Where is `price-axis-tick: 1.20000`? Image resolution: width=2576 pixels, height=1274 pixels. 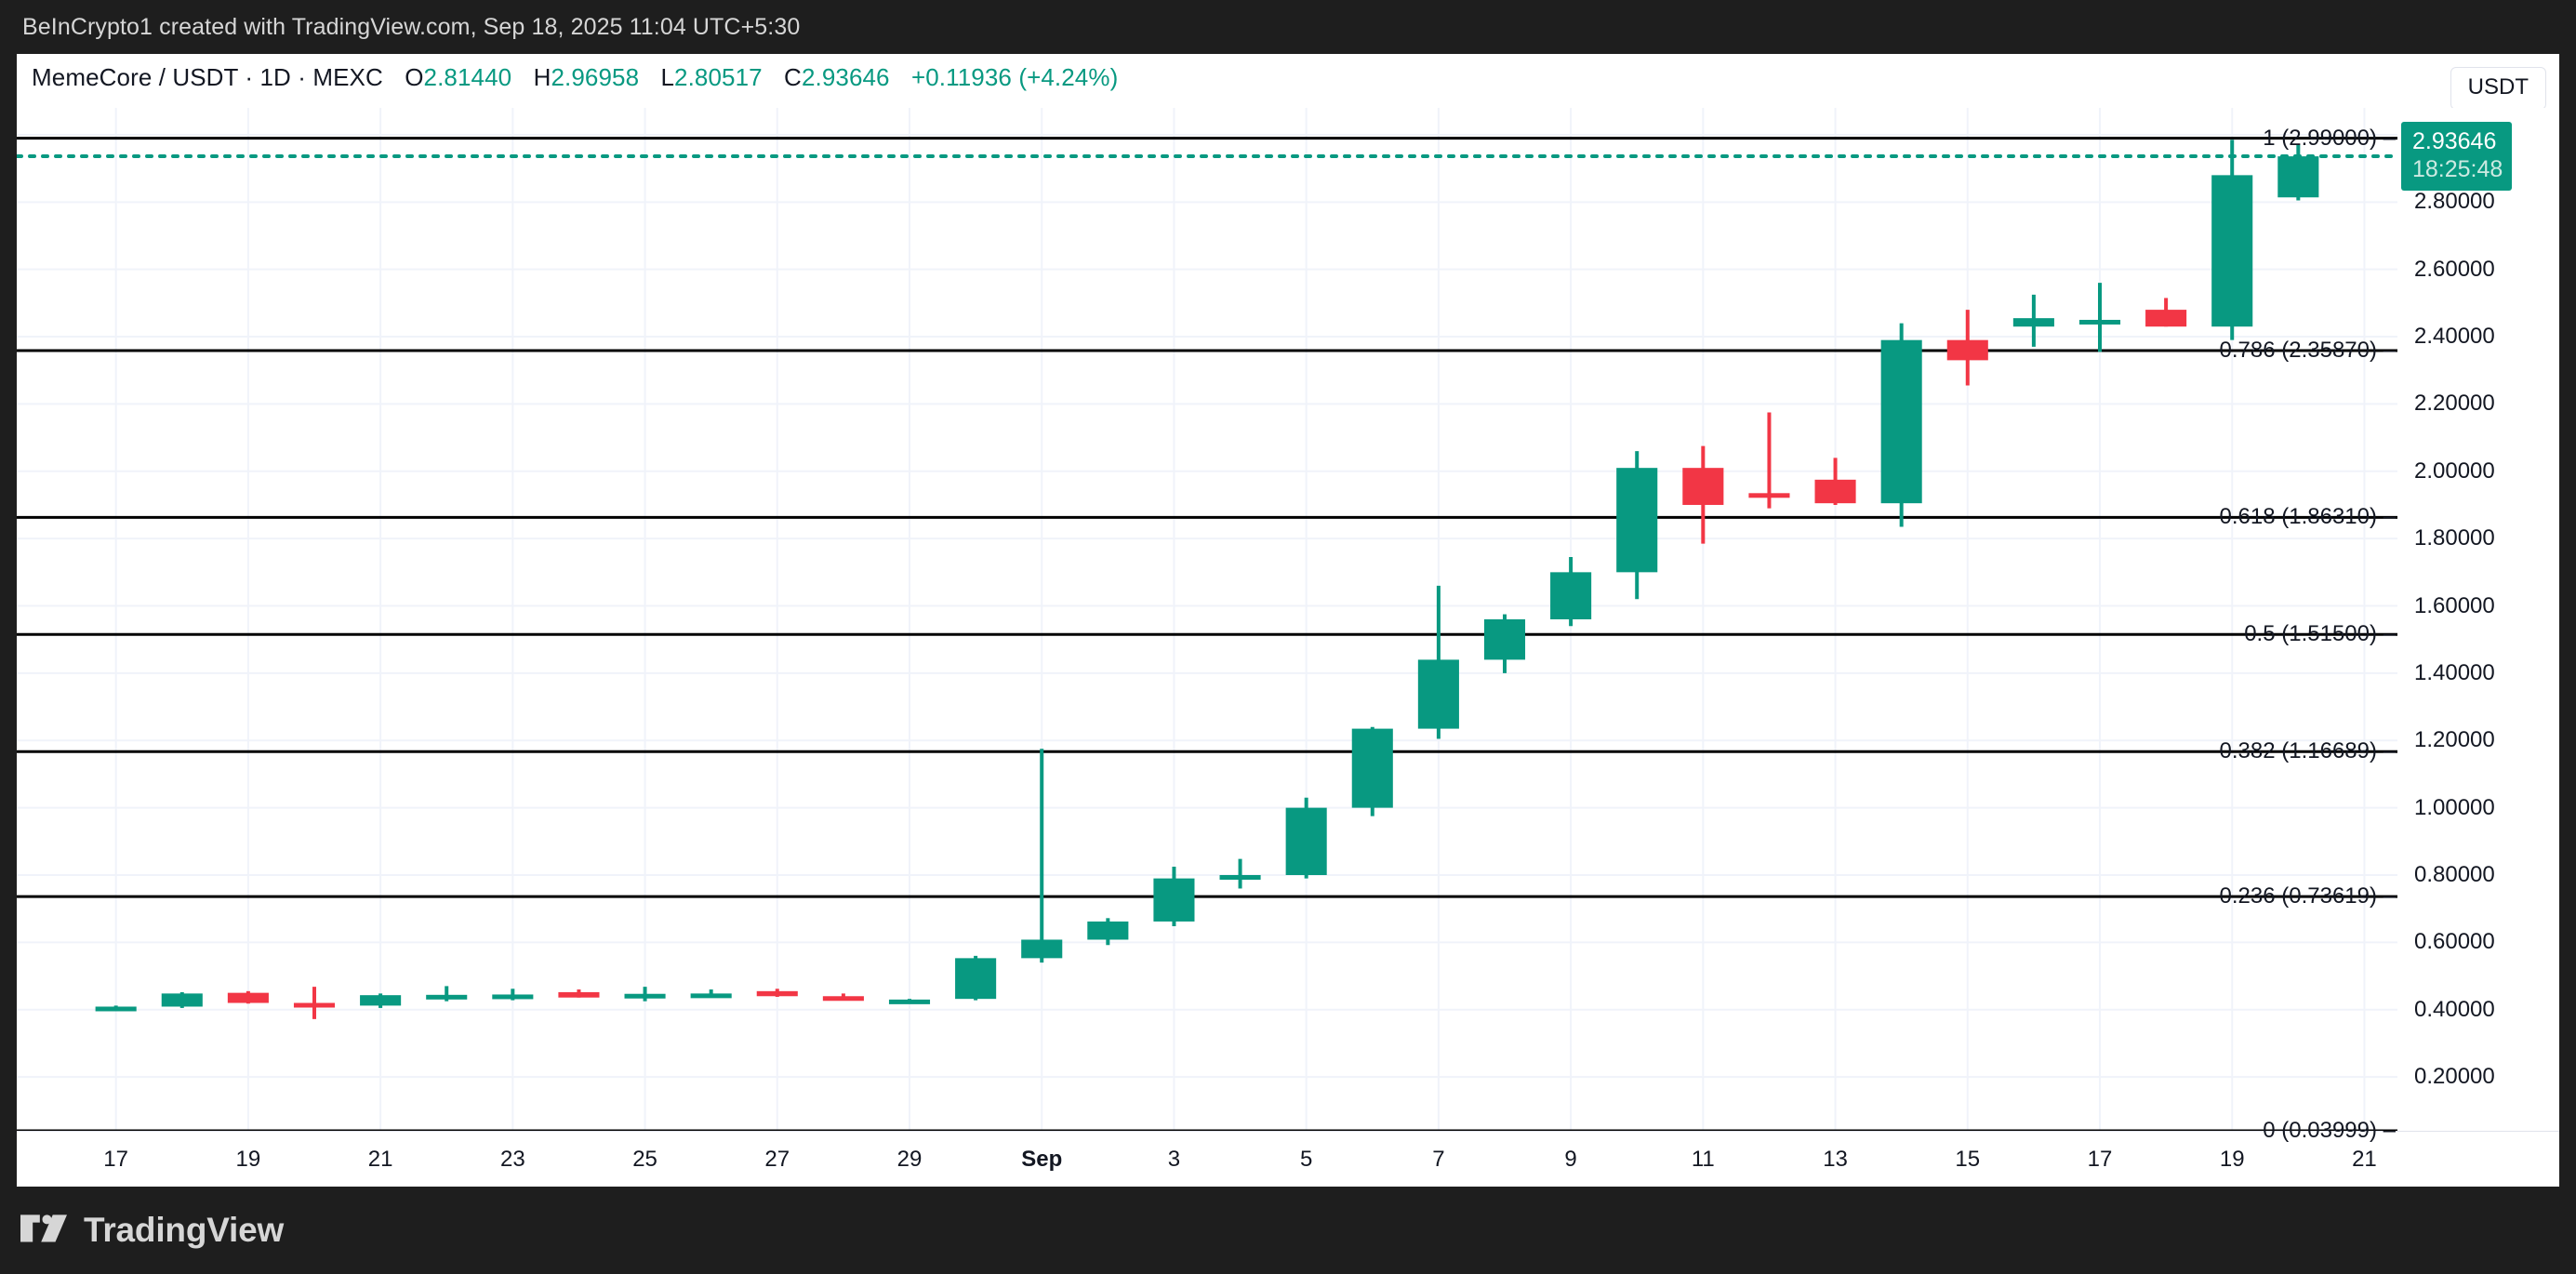 price-axis-tick: 1.20000 is located at coordinates (2454, 740).